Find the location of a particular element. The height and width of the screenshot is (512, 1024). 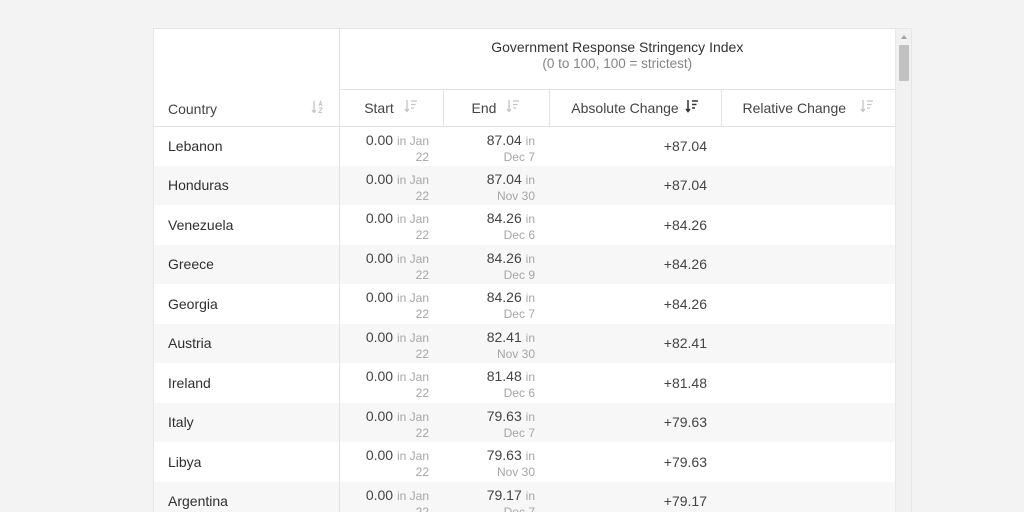

absolute-change-cell: +81.48 is located at coordinates (635, 383).